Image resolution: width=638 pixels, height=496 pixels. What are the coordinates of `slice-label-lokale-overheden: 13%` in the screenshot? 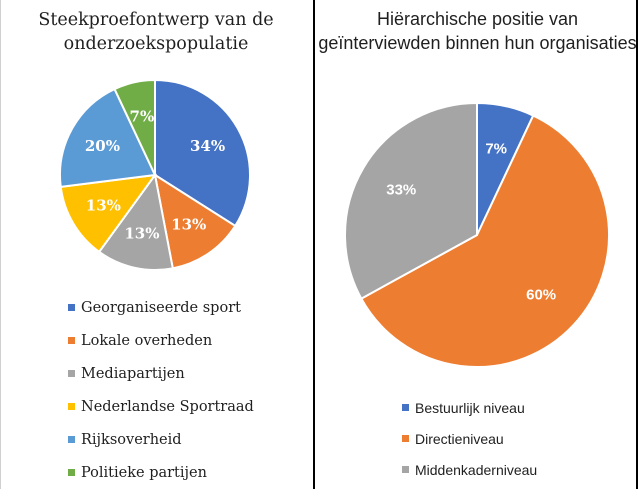 It's located at (188, 225).